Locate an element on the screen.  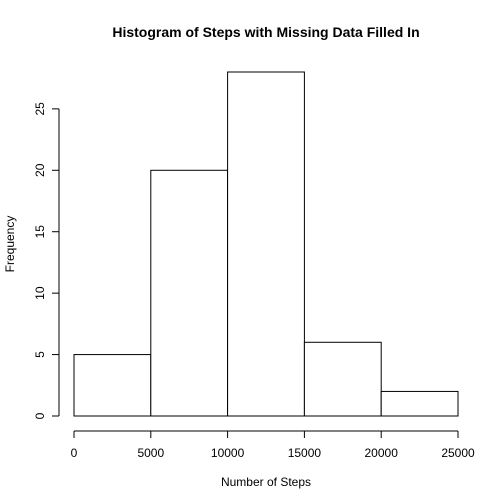
x-tick-label: 15000 is located at coordinates (305, 453).